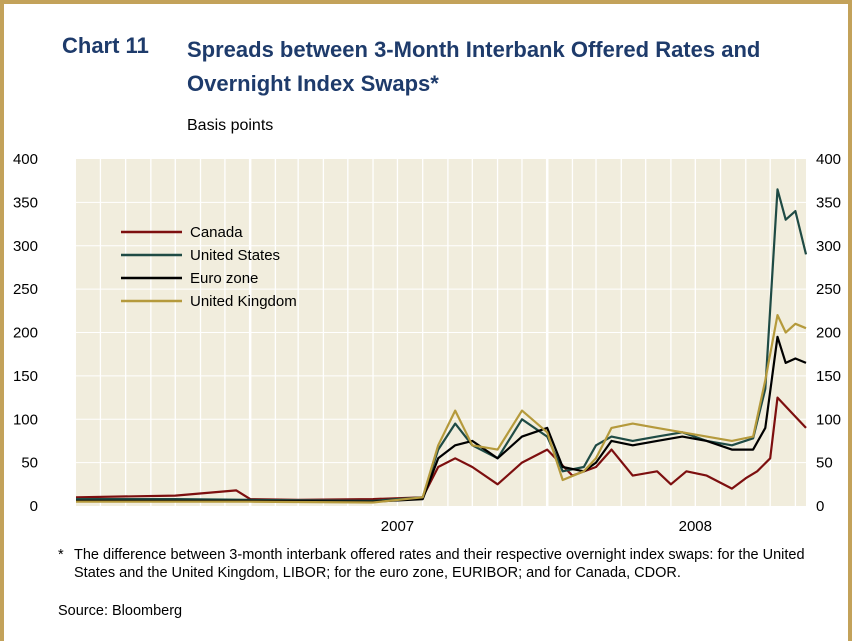  What do you see at coordinates (25, 419) in the screenshot?
I see `y-tick-label-left: 100` at bounding box center [25, 419].